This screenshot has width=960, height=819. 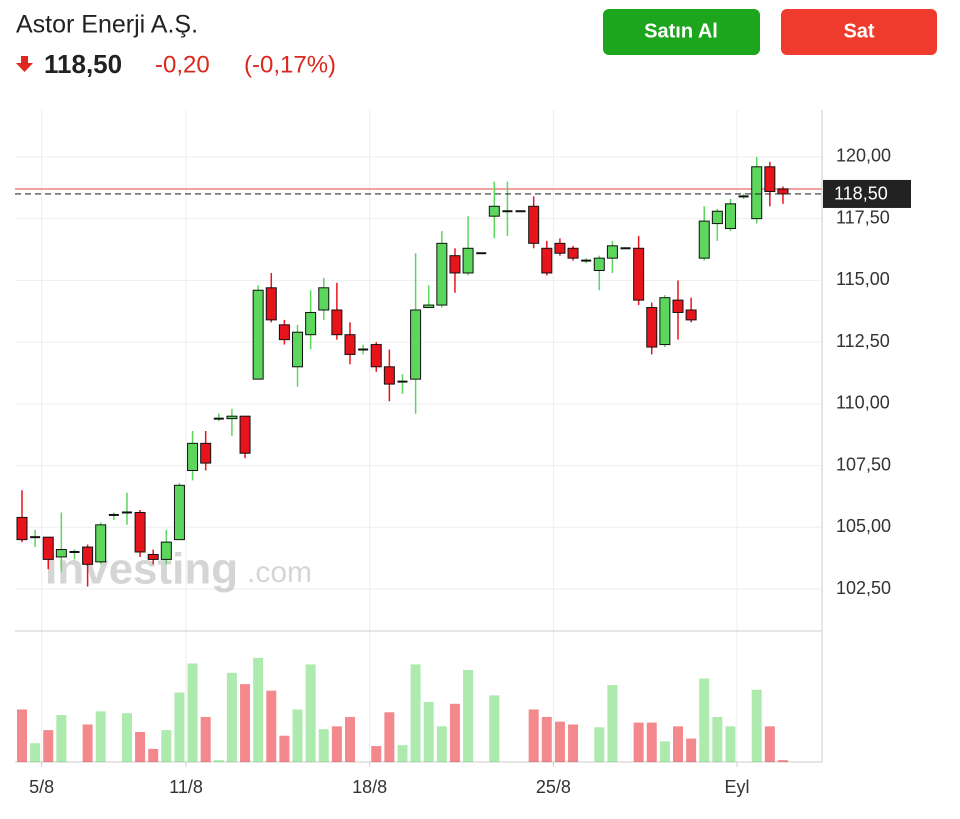 I want to click on change: -0,20, so click(x=182, y=64).